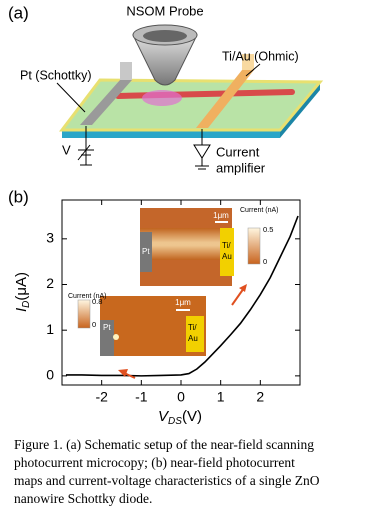 This screenshot has width=385, height=525. I want to click on x-label-sub: DS, so click(175, 421).